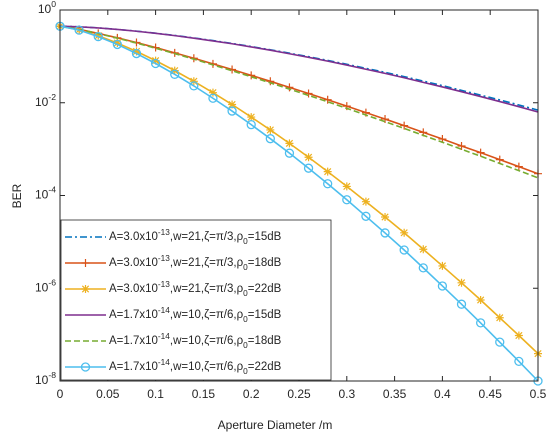  Describe the element at coordinates (442, 394) in the screenshot. I see `x-tick-label: 0.4` at that location.